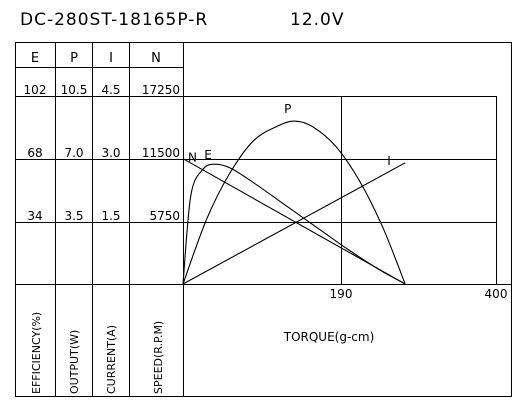  I want to click on col-header-i: I, so click(111, 58).